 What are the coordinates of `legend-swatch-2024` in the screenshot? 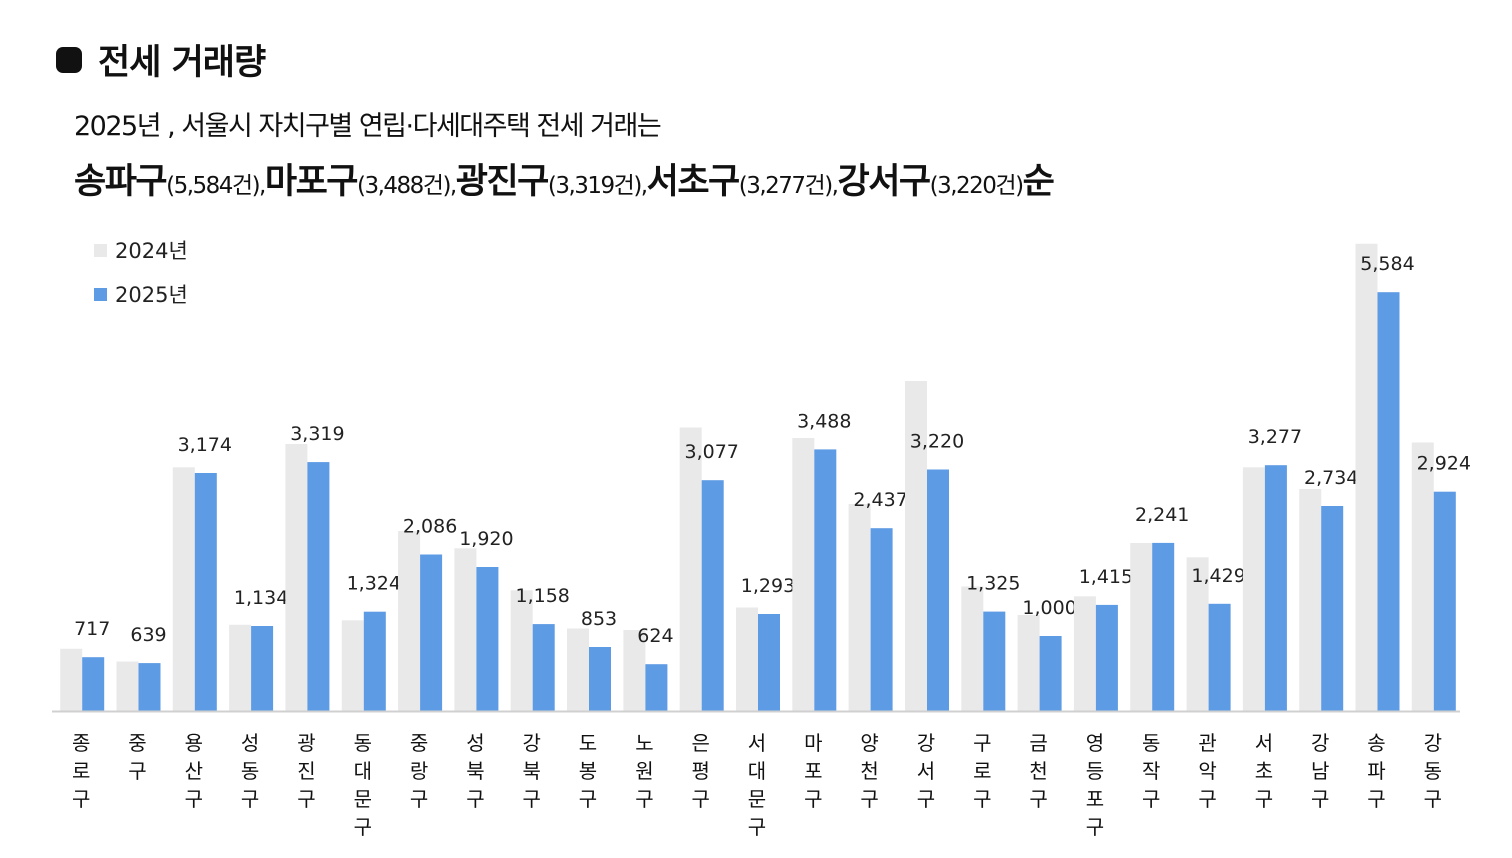 It's located at (100, 250).